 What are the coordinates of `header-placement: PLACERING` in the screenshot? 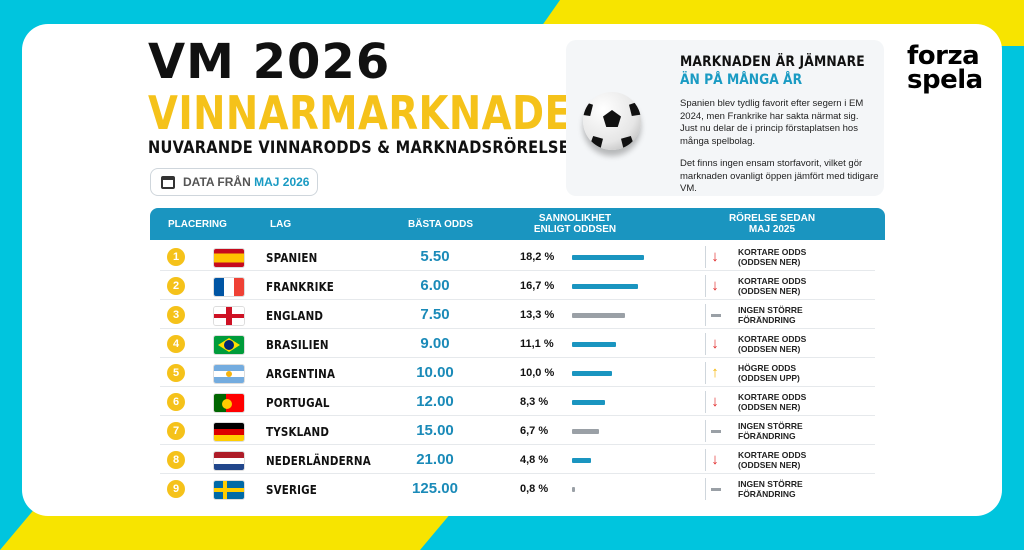 It's located at (197, 224).